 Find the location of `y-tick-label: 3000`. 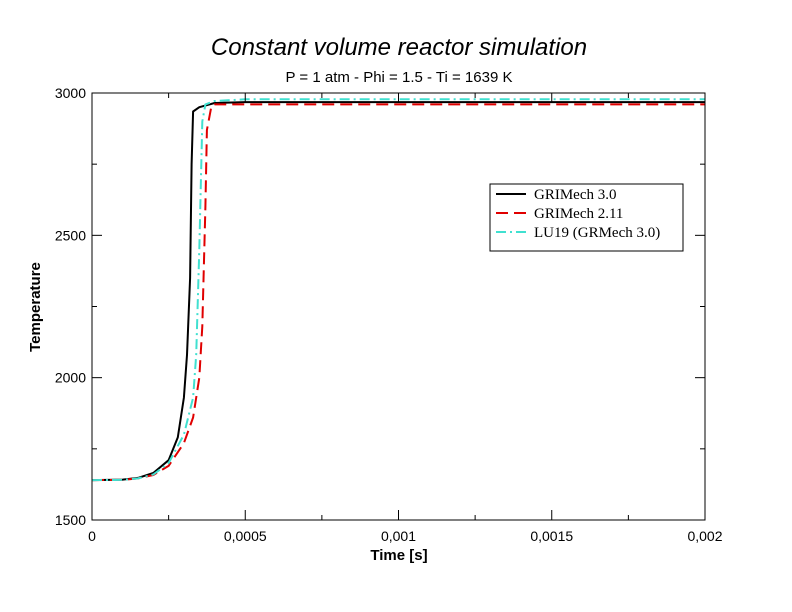

y-tick-label: 3000 is located at coordinates (70, 93).